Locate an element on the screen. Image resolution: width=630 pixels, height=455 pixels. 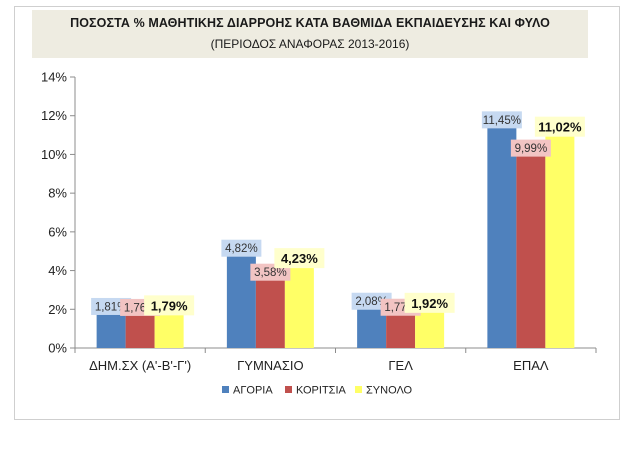
chart-subtitle: (ΠΕΡΙΟΔΟΣ ΑΝΑΦΟΡΑΣ 2013-2016) is located at coordinates (310, 44).